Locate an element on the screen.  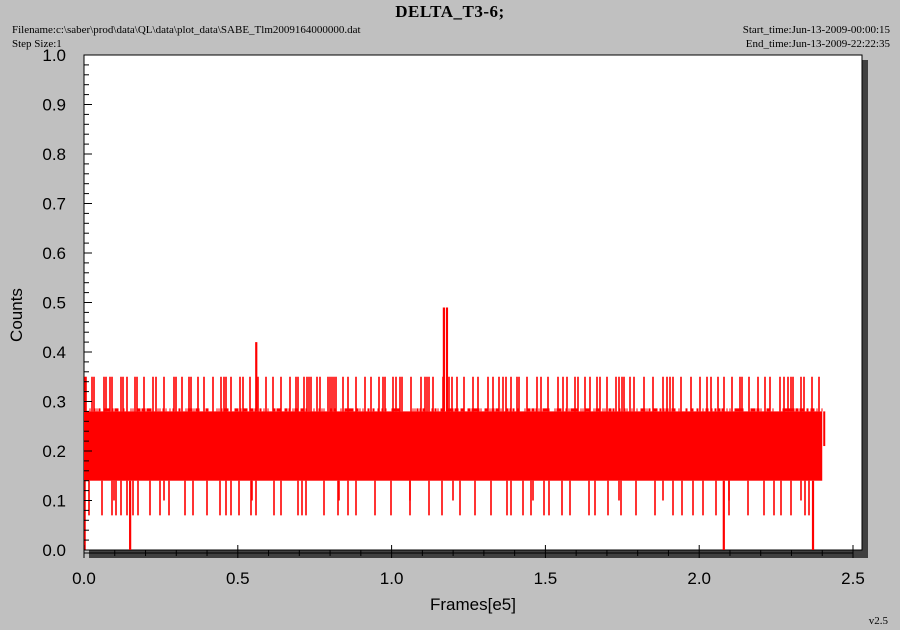
y-tick-label: 0.3 is located at coordinates (54, 402).